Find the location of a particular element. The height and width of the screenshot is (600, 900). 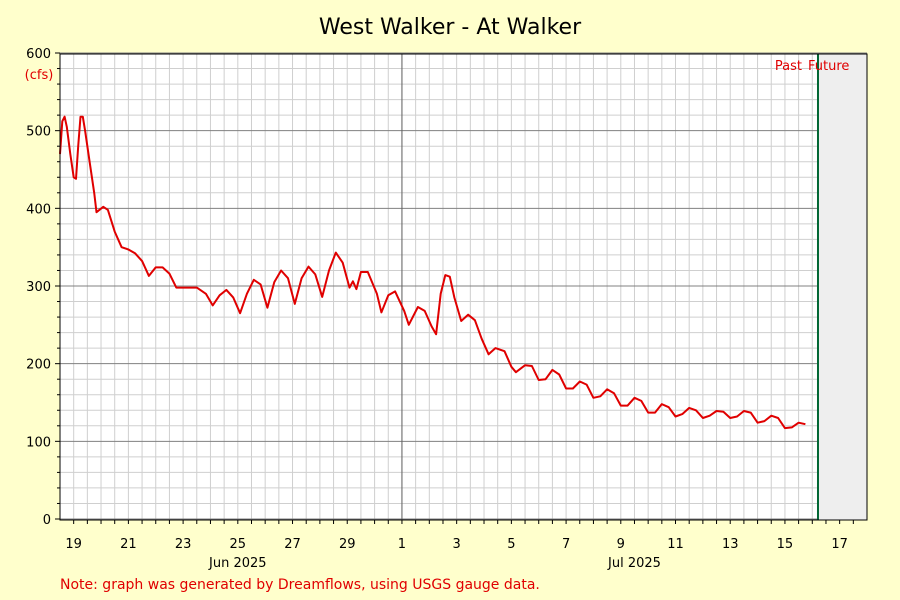

x-tick-label: 7 is located at coordinates (566, 544).